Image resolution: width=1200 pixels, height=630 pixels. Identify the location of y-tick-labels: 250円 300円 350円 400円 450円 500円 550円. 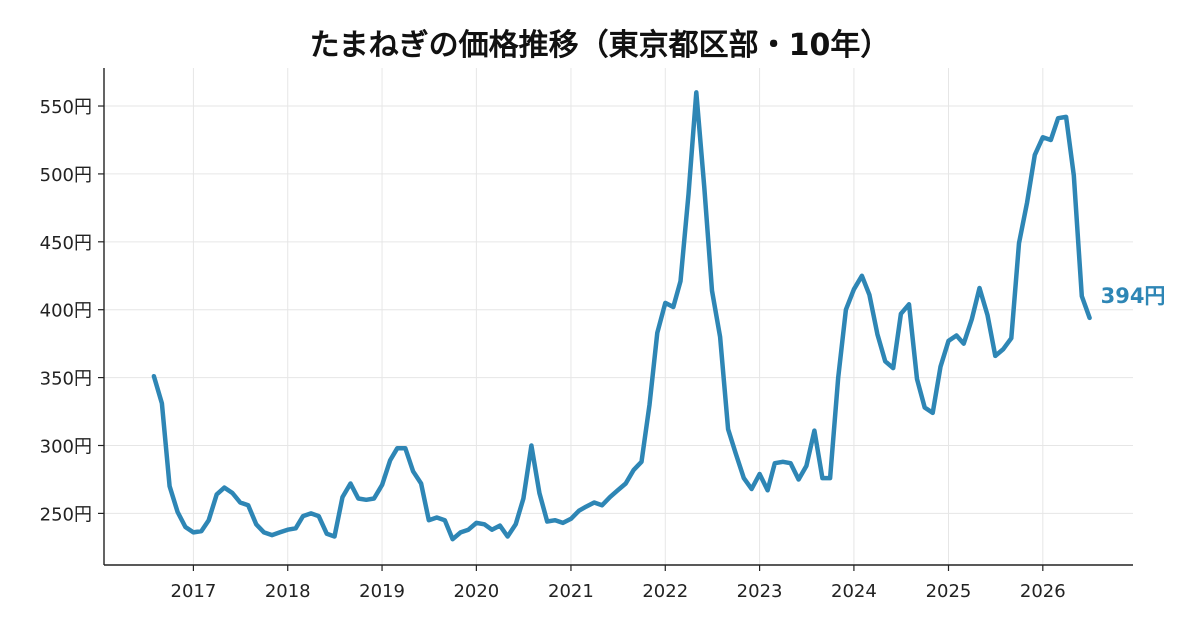
(66, 311).